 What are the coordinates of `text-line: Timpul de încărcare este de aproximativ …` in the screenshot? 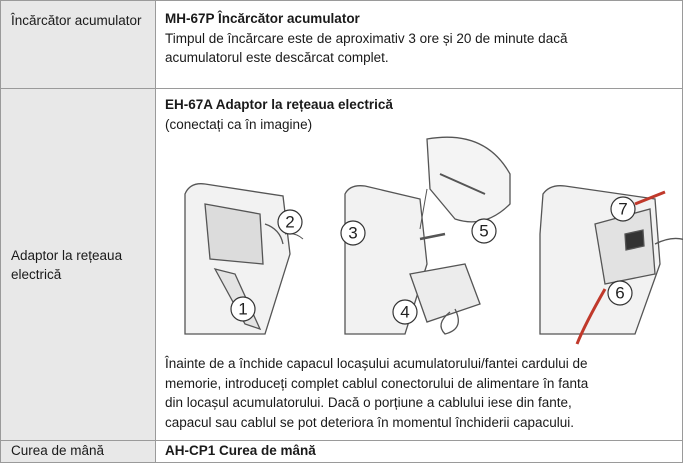 It's located at (366, 38).